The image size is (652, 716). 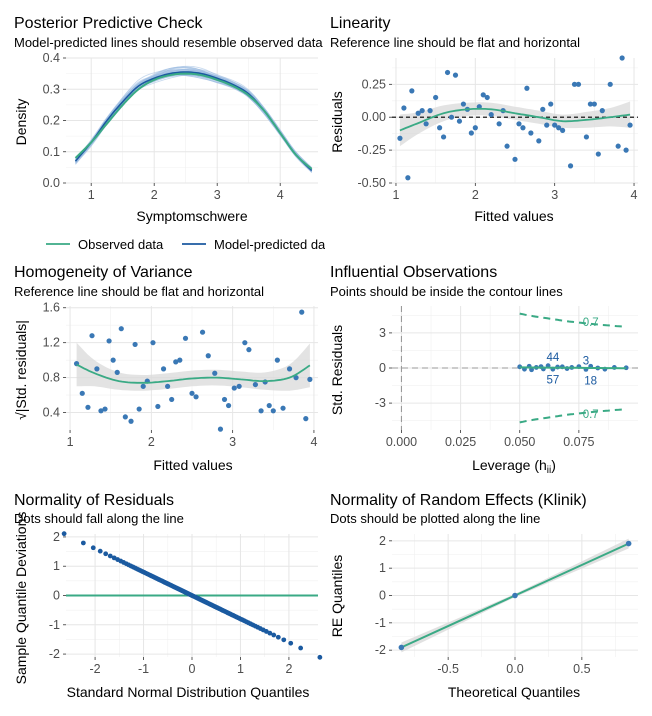 I want to click on normality-residuals-points, so click(x=192, y=595).